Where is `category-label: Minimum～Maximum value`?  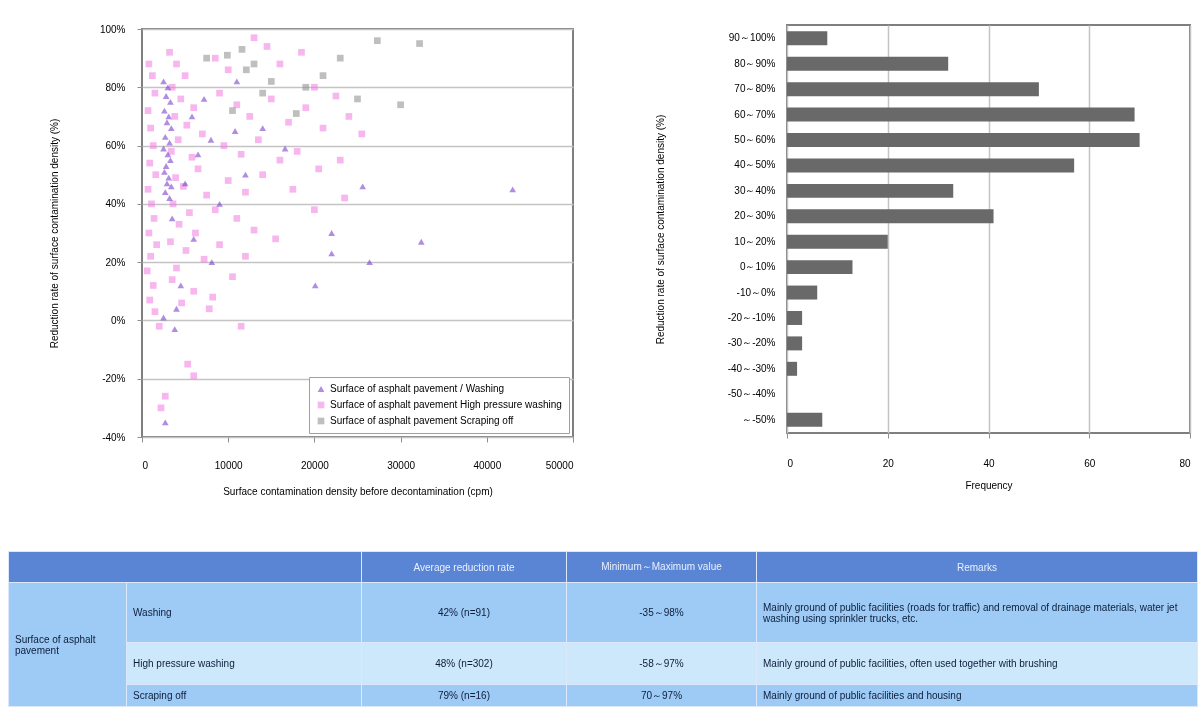
category-label: Minimum～Maximum value is located at coordinates (661, 567).